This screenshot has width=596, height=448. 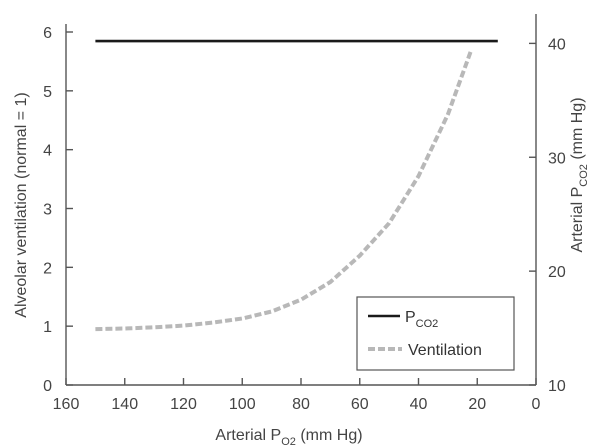 I want to click on legend-label-pco2: PCO2, so click(x=421, y=319).